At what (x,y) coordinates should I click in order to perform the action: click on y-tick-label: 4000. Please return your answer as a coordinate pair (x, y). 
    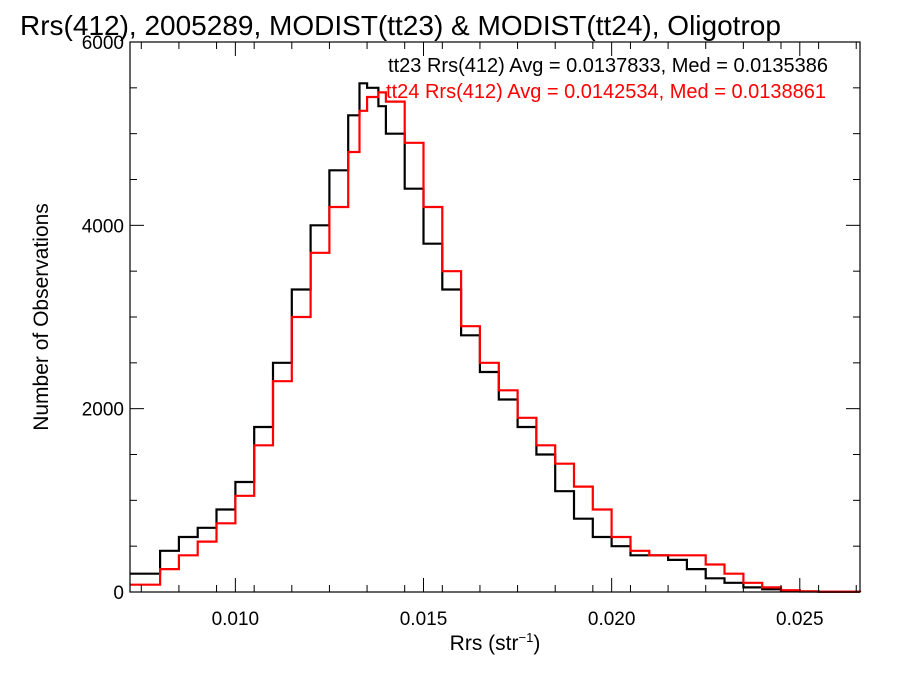
    Looking at the image, I should click on (103, 226).